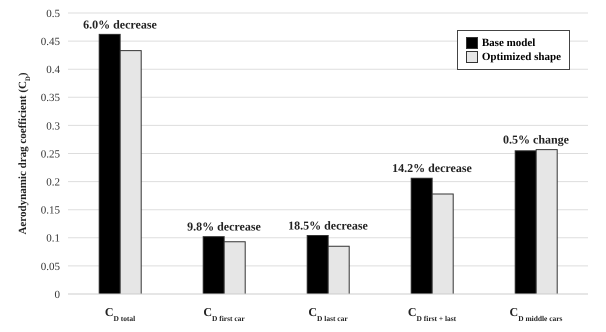 Image resolution: width=606 pixels, height=332 pixels. I want to click on y-tick-label: 0.35, so click(50, 98).